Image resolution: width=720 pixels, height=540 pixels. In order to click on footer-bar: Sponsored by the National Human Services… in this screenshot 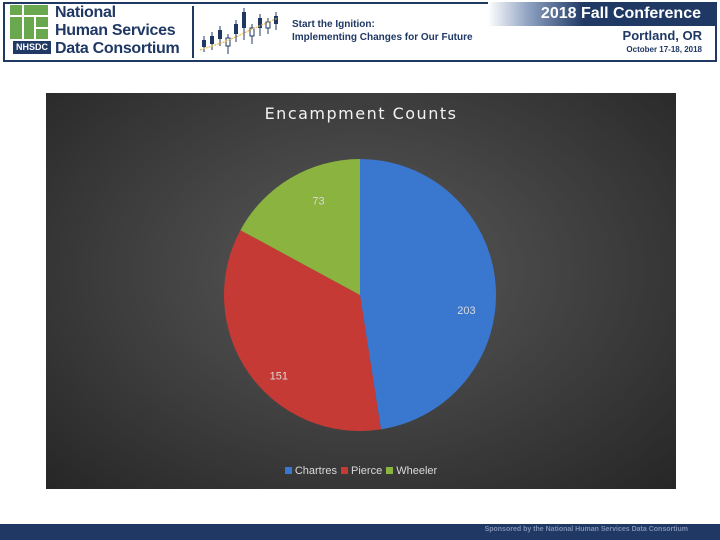, I will do `click(360, 532)`.